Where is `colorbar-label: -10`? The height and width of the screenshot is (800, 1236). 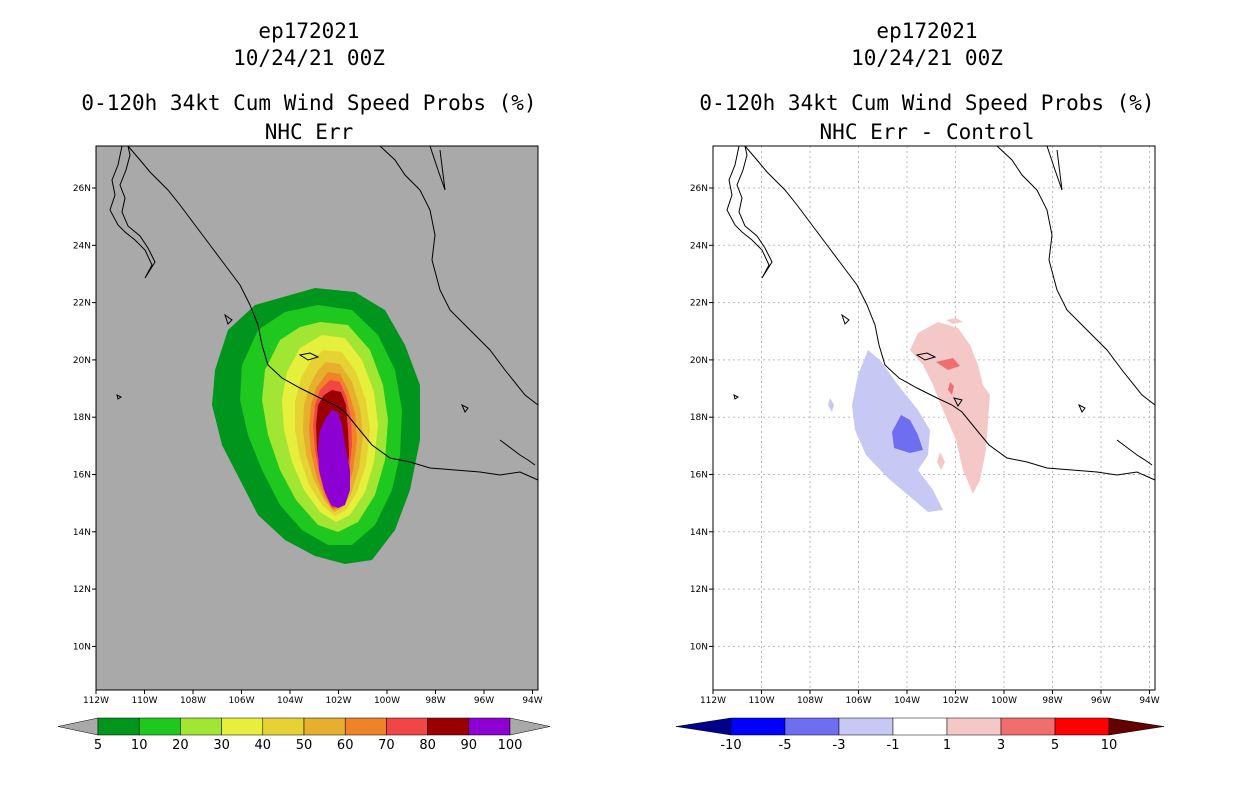
colorbar-label: -10 is located at coordinates (730, 745).